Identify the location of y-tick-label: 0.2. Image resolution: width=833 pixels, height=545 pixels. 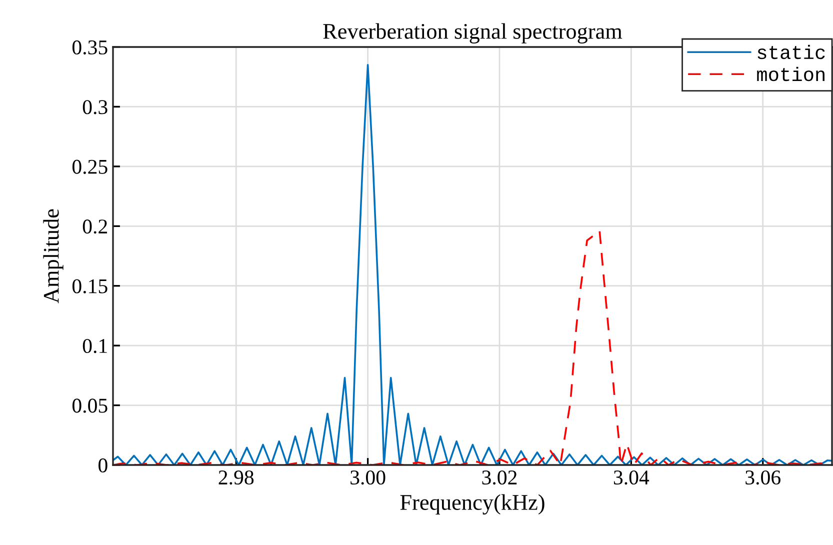
(94, 227).